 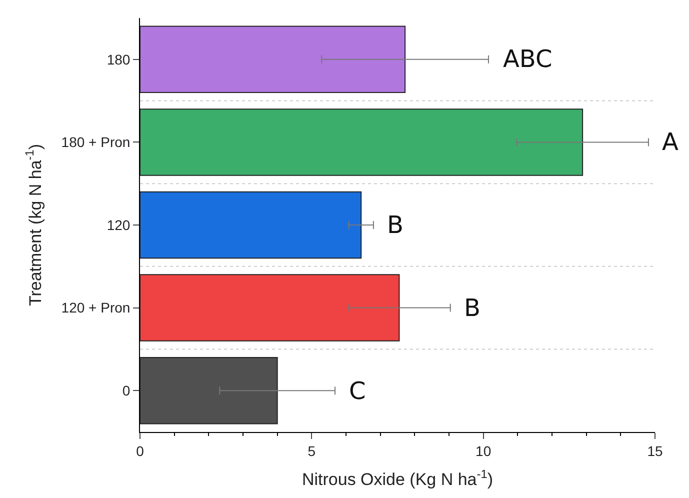 I want to click on y-tick-label: 120 + Pron, so click(x=95, y=308).